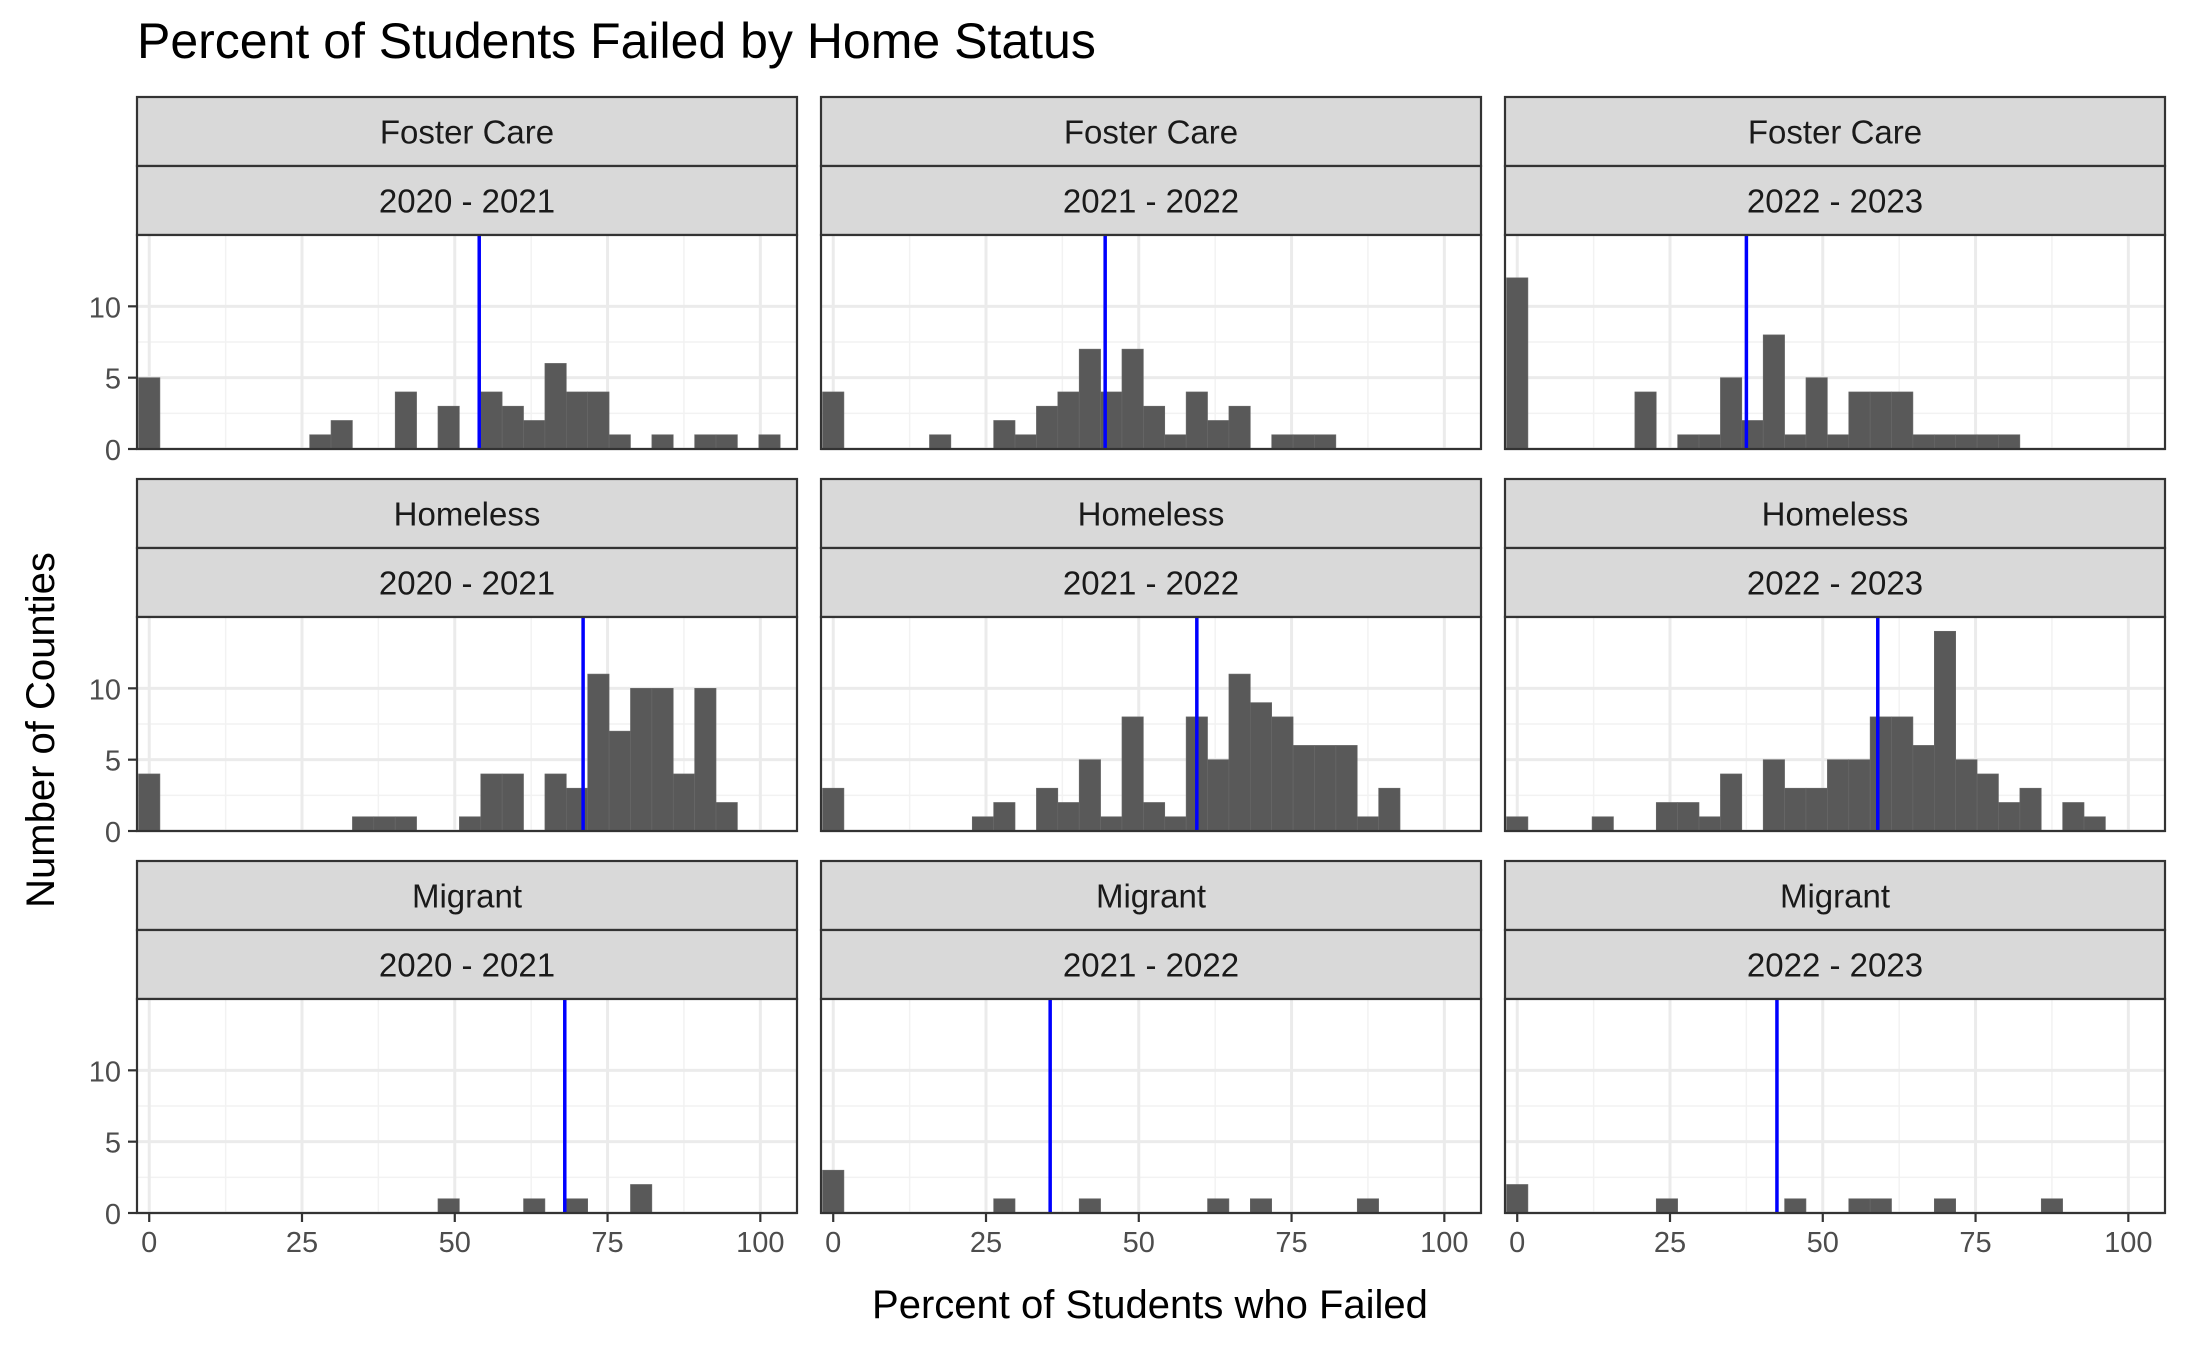  Describe the element at coordinates (1835, 273) in the screenshot. I see `facet-panel: Foster Care 2022 - 2023` at that location.